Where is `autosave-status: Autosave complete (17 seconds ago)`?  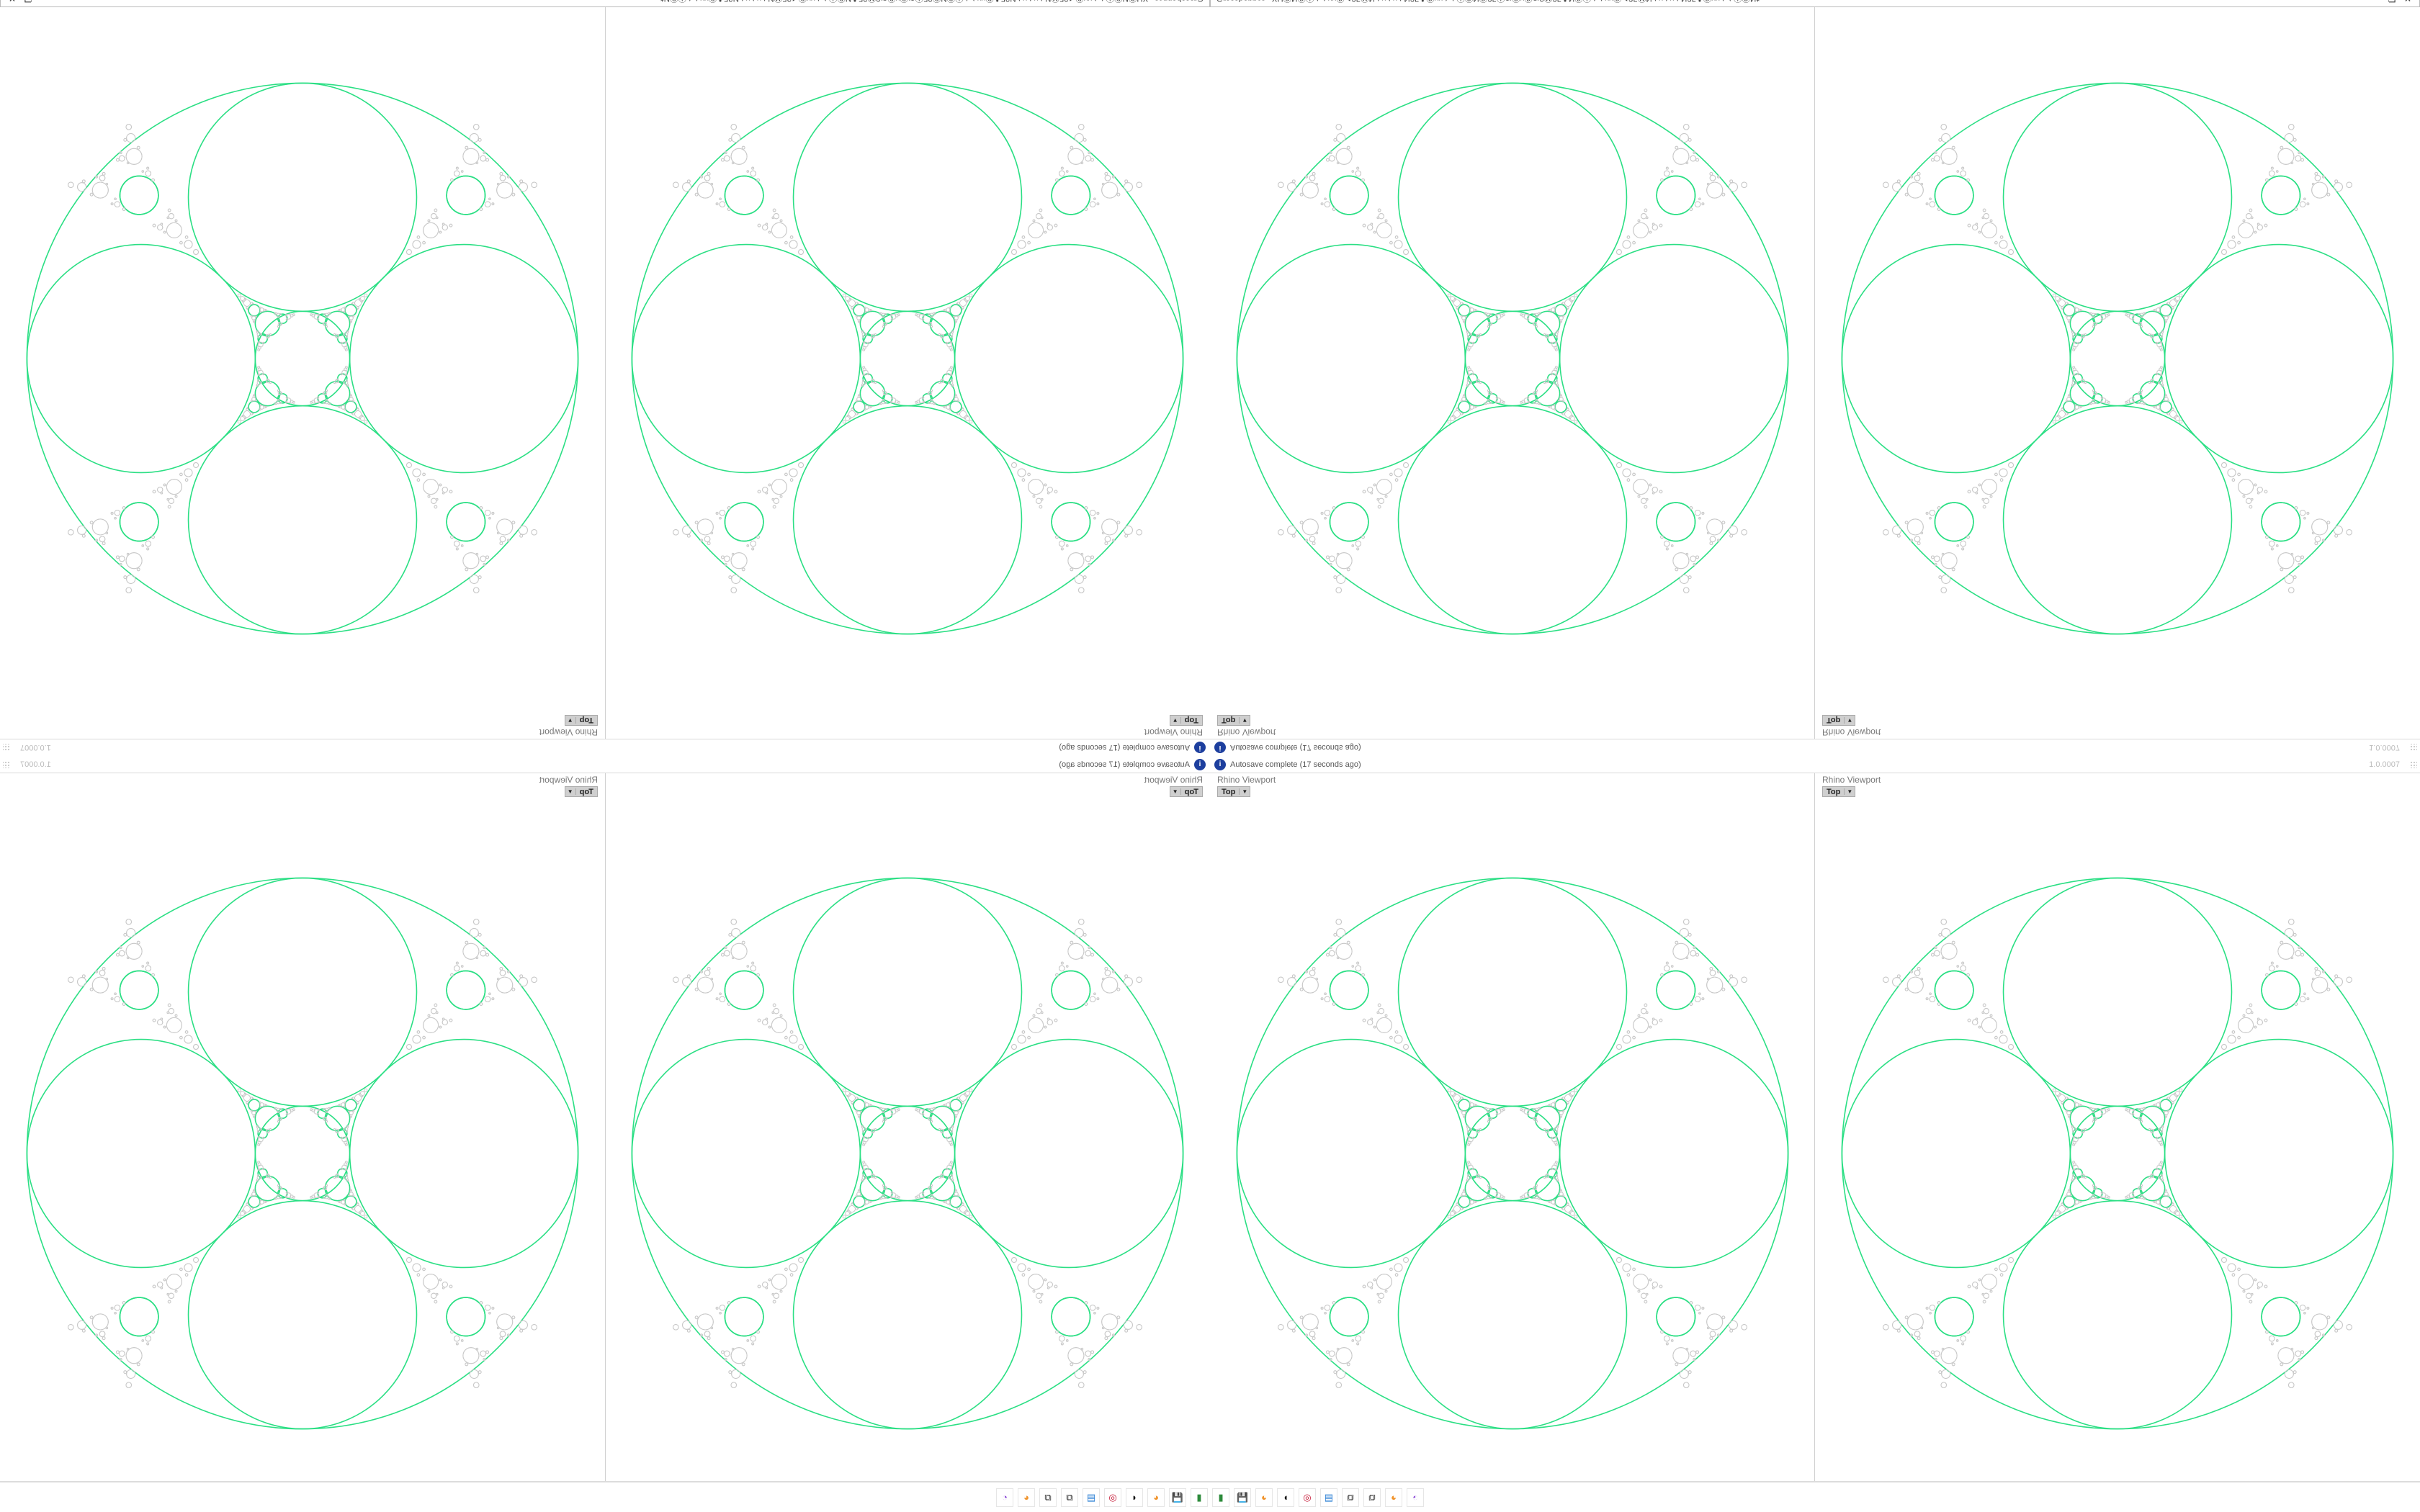
autosave-status: Autosave complete (17 seconds ago) is located at coordinates (1124, 764).